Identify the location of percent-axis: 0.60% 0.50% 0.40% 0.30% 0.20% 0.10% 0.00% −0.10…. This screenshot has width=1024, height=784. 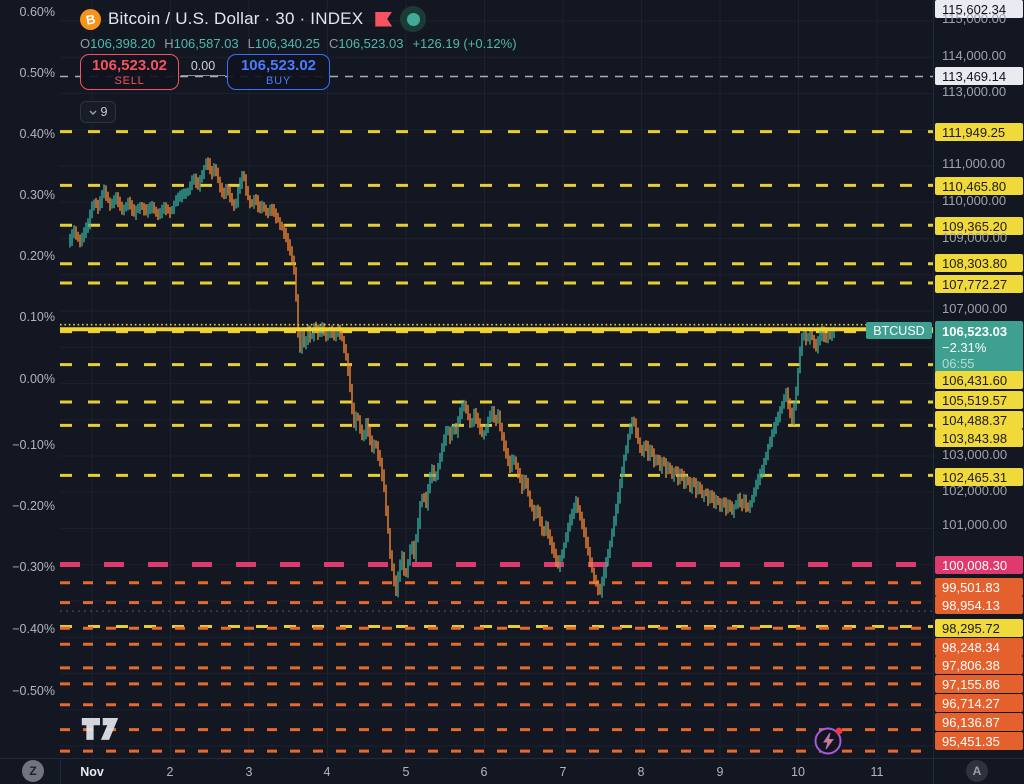
(30, 379).